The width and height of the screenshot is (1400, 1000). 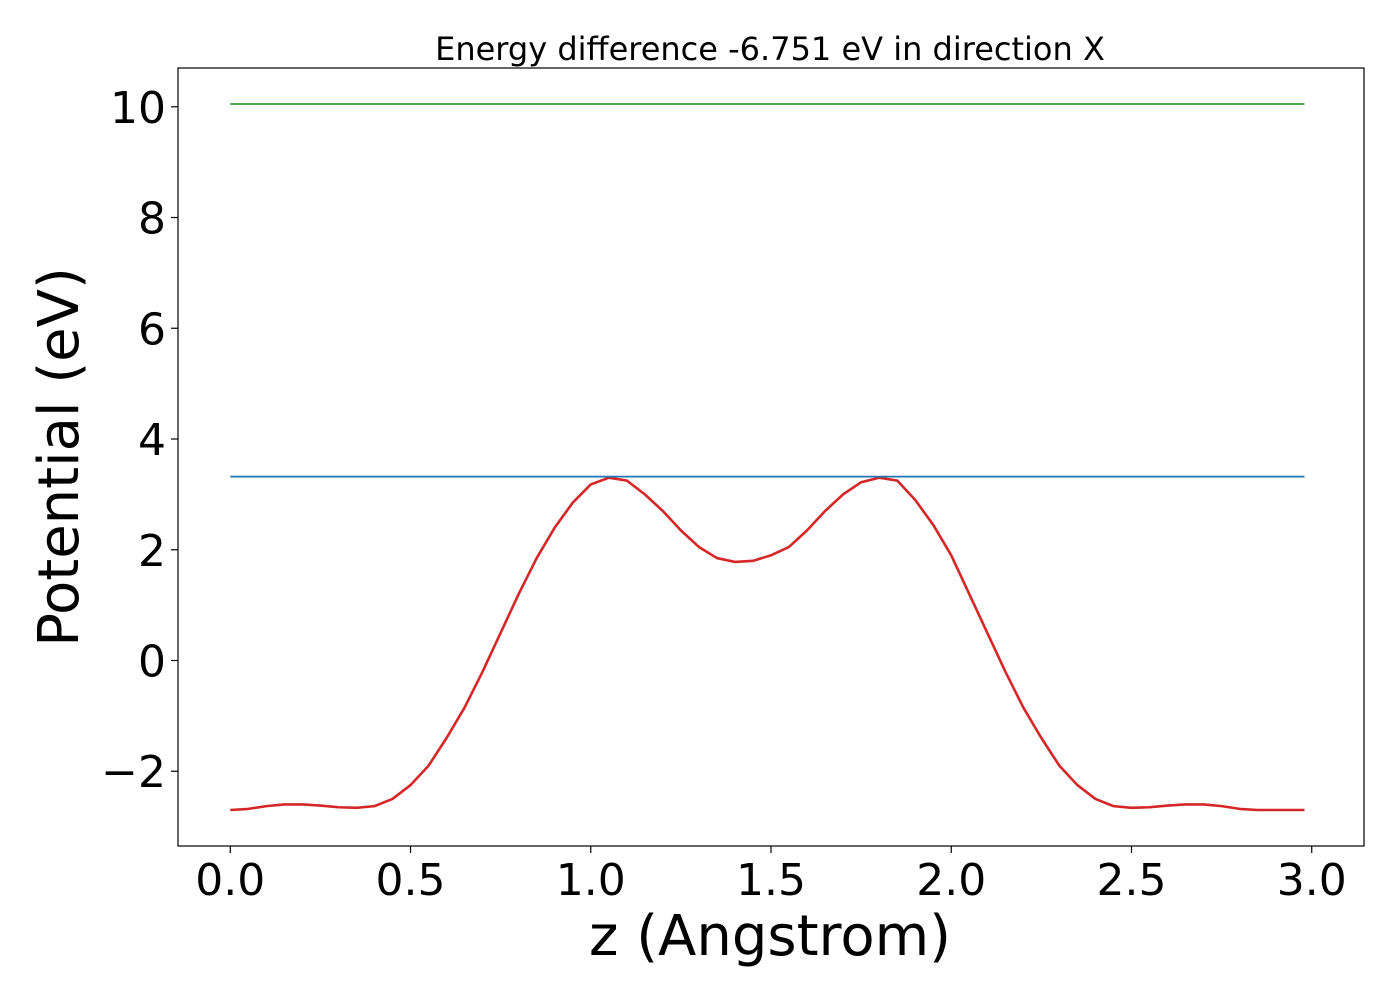 What do you see at coordinates (152, 219) in the screenshot?
I see `y-tick-label: 8` at bounding box center [152, 219].